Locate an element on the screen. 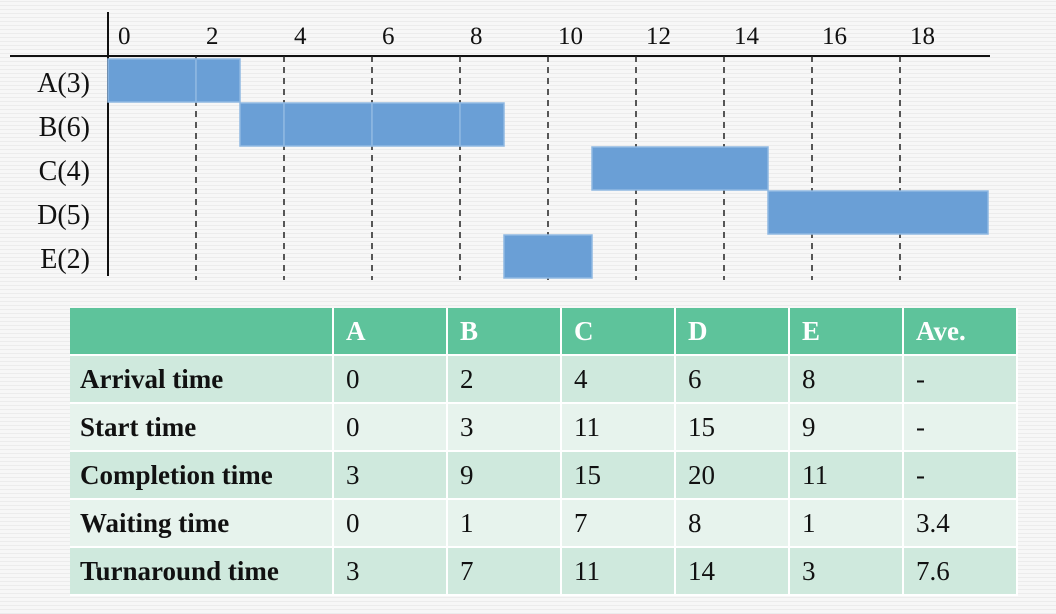 The height and width of the screenshot is (614, 1056). row-label: Turnaround time is located at coordinates (202, 572).